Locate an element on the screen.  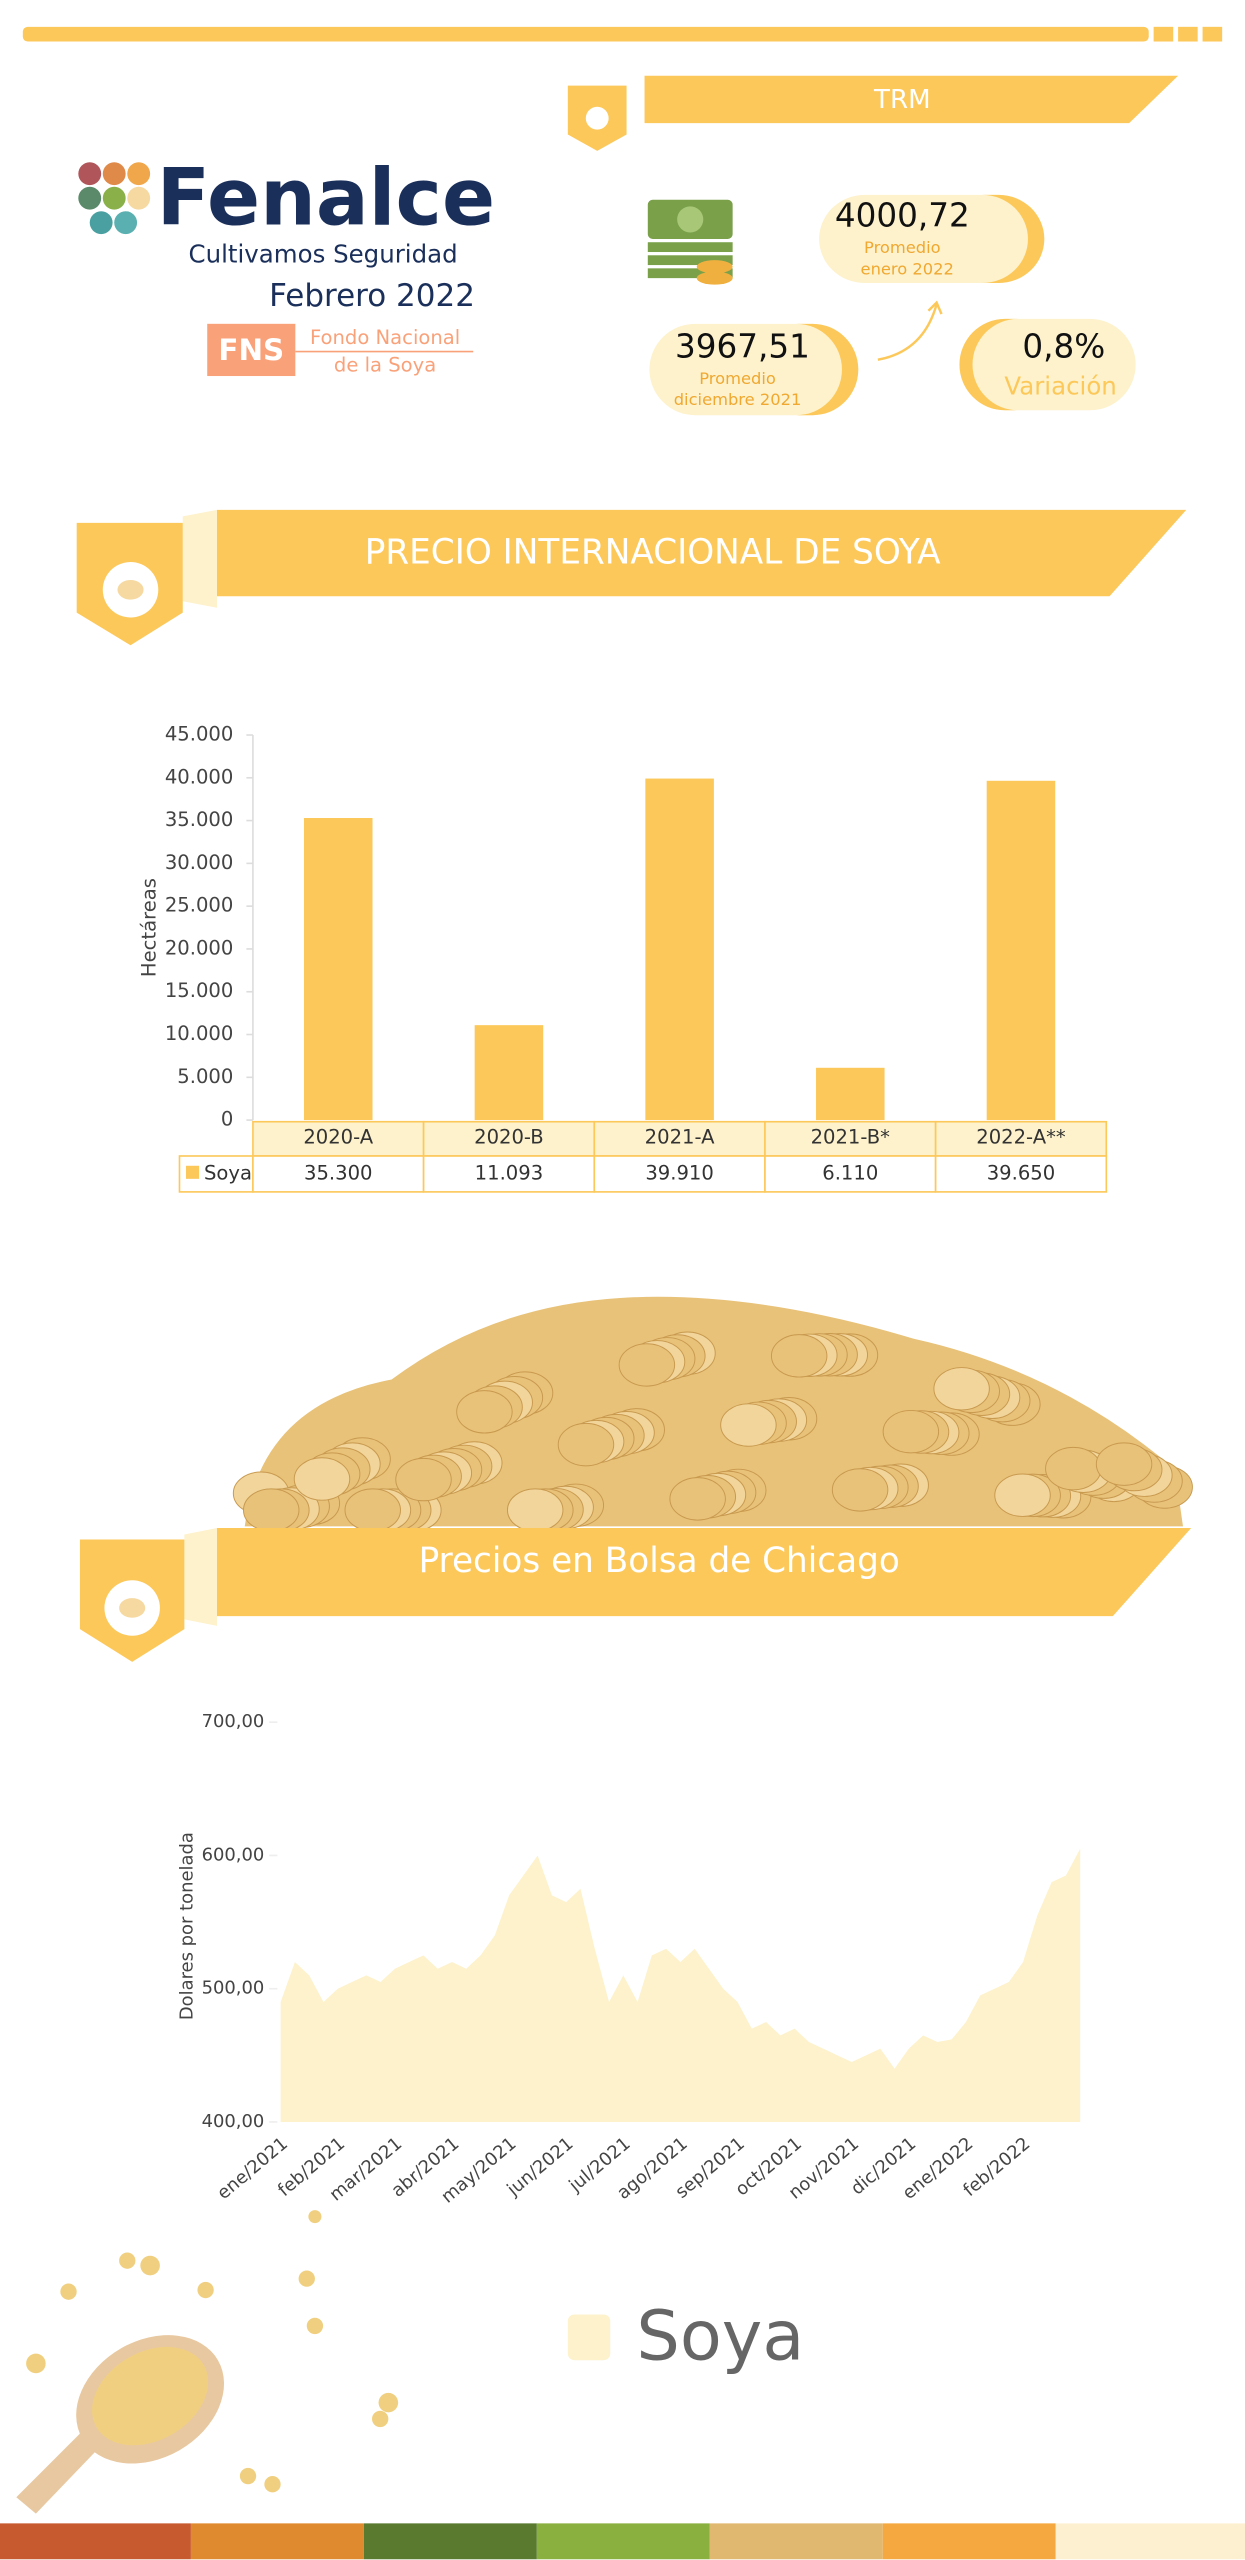
y-tick-label: 40.000 is located at coordinates (199, 776).